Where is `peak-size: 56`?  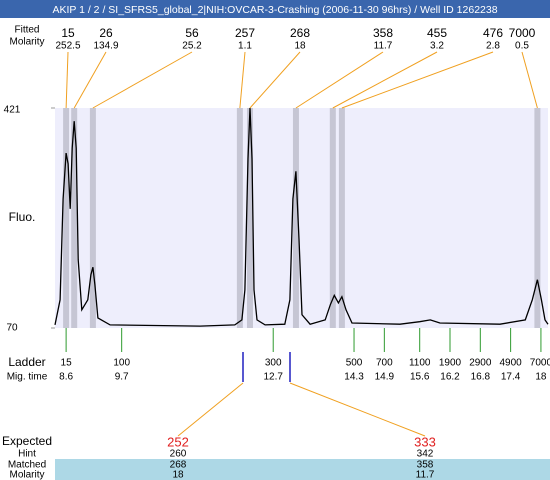 peak-size: 56 is located at coordinates (192, 33).